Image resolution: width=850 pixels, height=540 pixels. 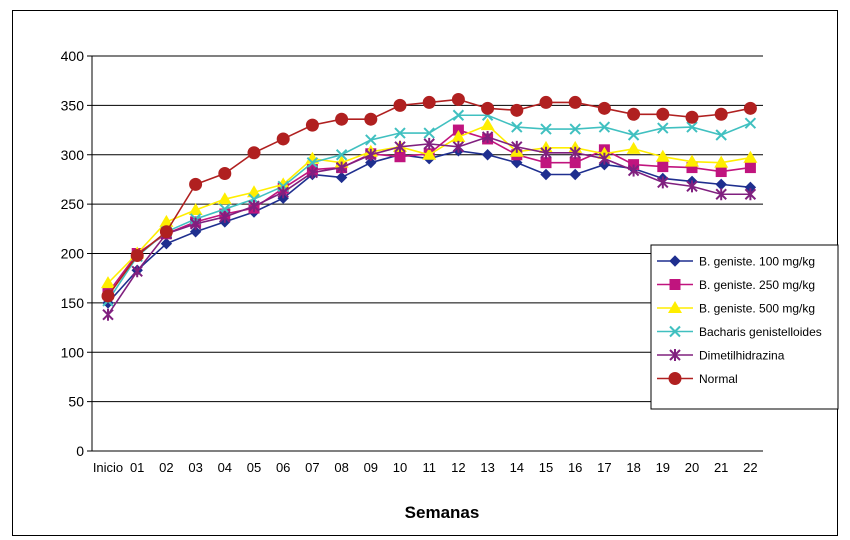 What do you see at coordinates (692, 467) in the screenshot?
I see `x-tick-label: 20` at bounding box center [692, 467].